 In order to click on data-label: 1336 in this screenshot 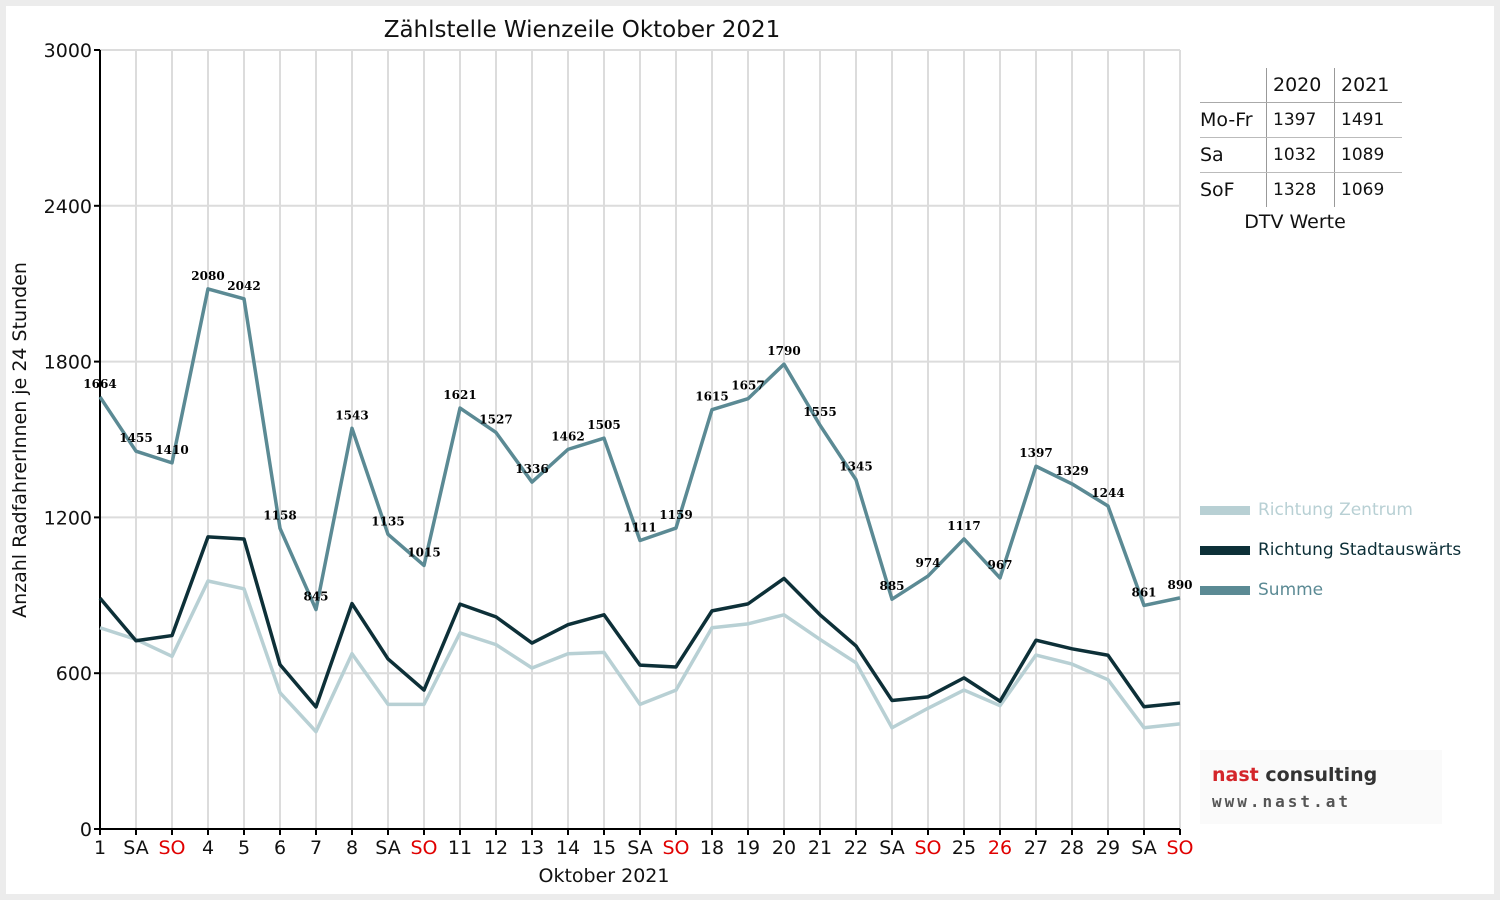, I will do `click(531, 469)`.